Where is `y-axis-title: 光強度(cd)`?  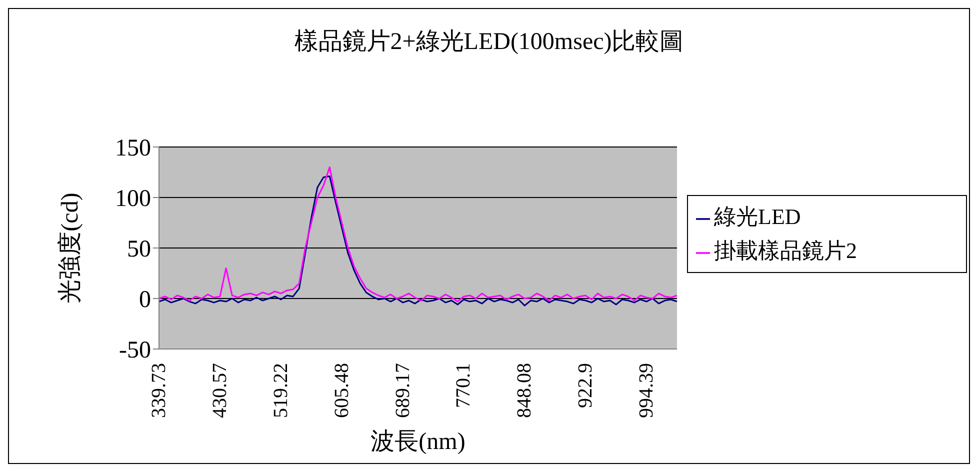 y-axis-title: 光強度(cd) is located at coordinates (70, 248).